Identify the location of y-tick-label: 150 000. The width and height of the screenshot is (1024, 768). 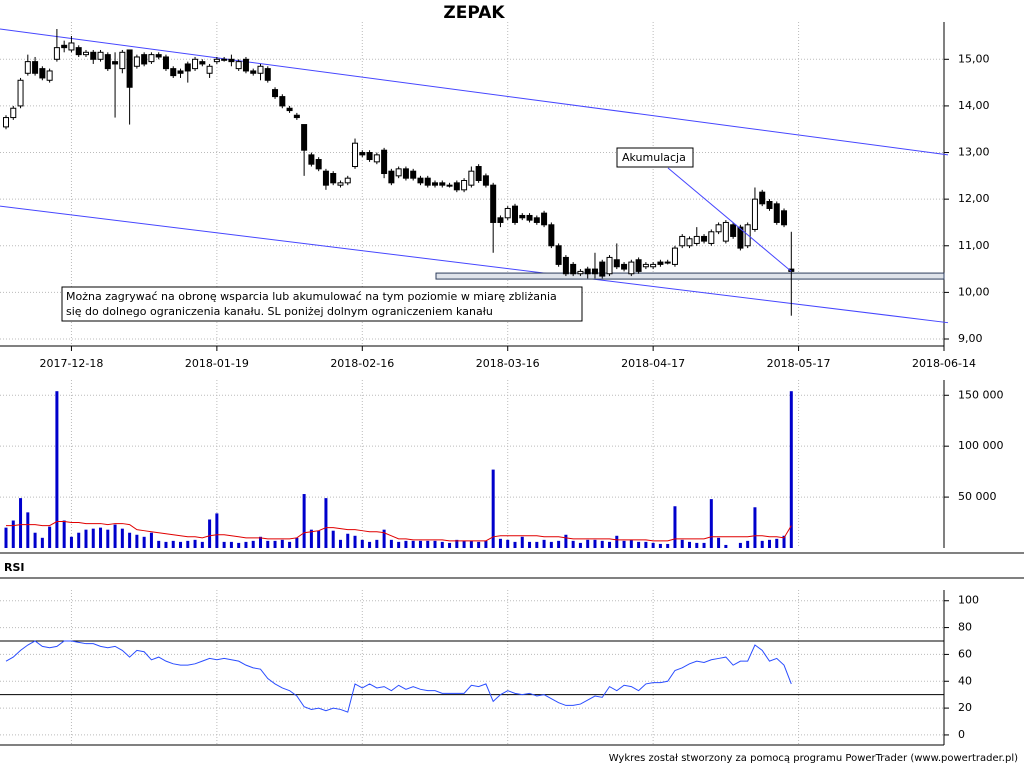
(981, 394).